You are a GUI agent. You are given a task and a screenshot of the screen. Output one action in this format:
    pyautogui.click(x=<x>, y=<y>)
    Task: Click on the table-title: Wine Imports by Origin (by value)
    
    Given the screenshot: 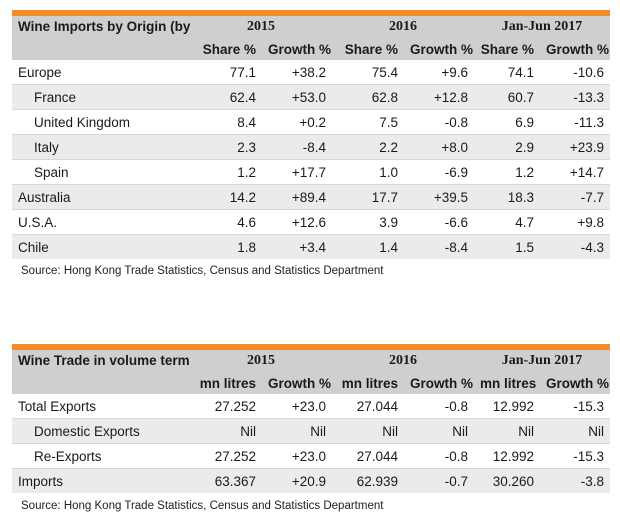 What is the action you would take?
    pyautogui.click(x=101, y=38)
    